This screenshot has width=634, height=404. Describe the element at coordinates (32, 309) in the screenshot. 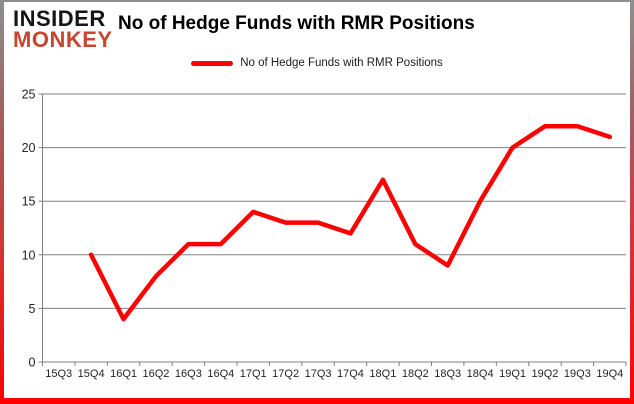

I see `y-tick-label: 5` at that location.